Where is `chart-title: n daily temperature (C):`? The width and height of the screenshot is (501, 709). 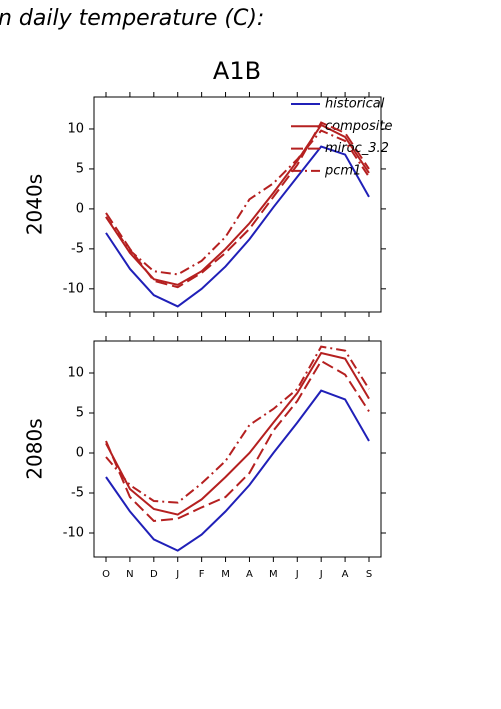
chart-title: n daily temperature (C): is located at coordinates (132, 18).